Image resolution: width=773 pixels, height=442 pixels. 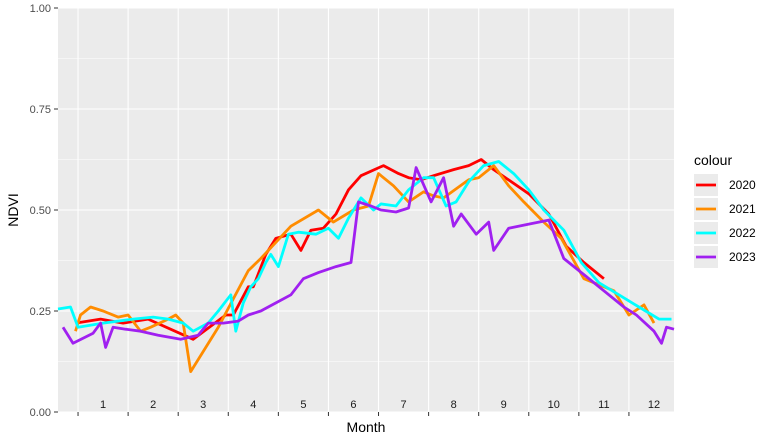 What do you see at coordinates (253, 405) in the screenshot?
I see `x-tick-label: 4` at bounding box center [253, 405].